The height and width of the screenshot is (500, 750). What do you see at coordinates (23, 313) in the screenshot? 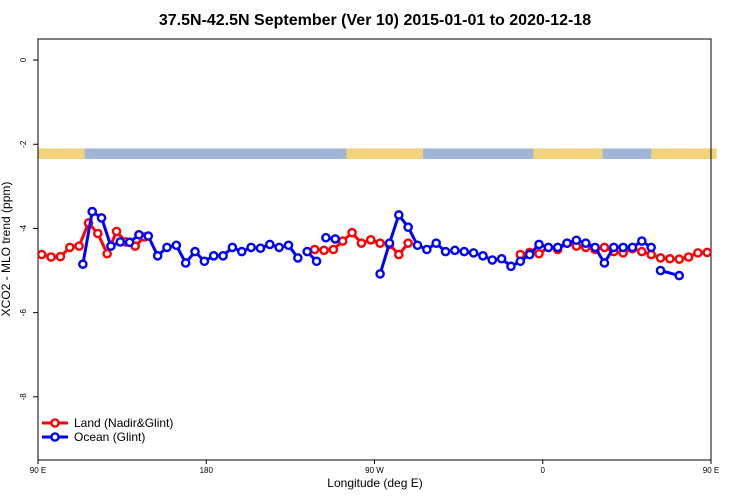
I see `y-tick-label: -6` at bounding box center [23, 313].